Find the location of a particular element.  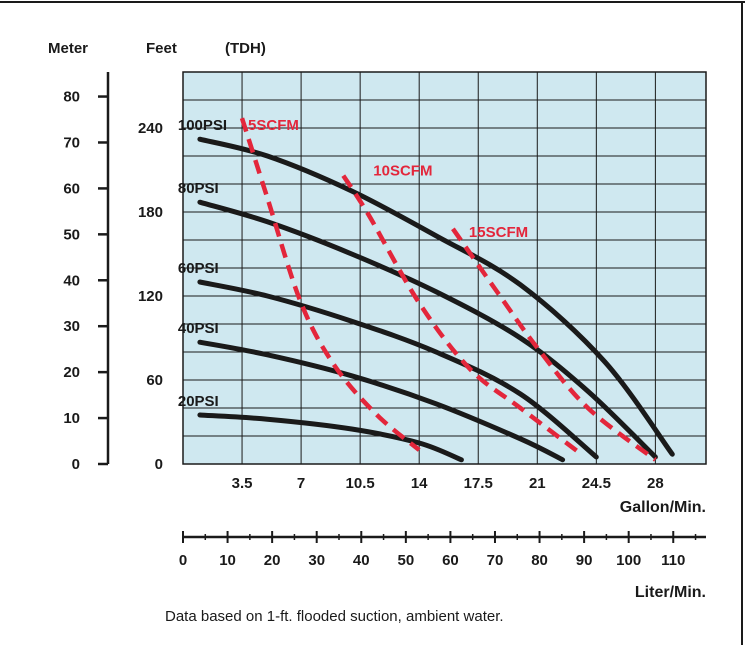

liter-tick-label: 20 is located at coordinates (272, 560).